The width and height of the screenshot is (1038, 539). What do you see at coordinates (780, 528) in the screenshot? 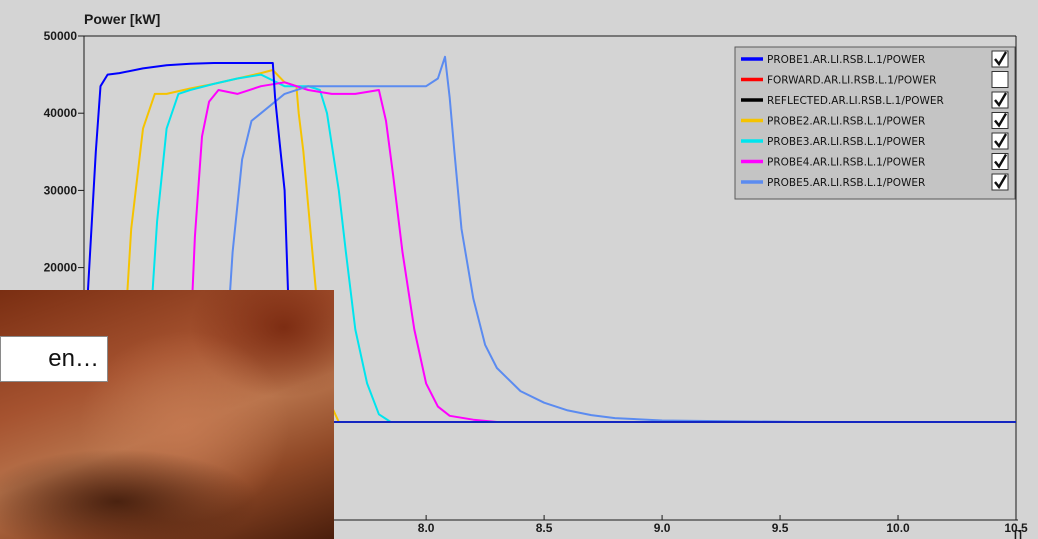
I see `x-tick-label: 9.5` at bounding box center [780, 528].